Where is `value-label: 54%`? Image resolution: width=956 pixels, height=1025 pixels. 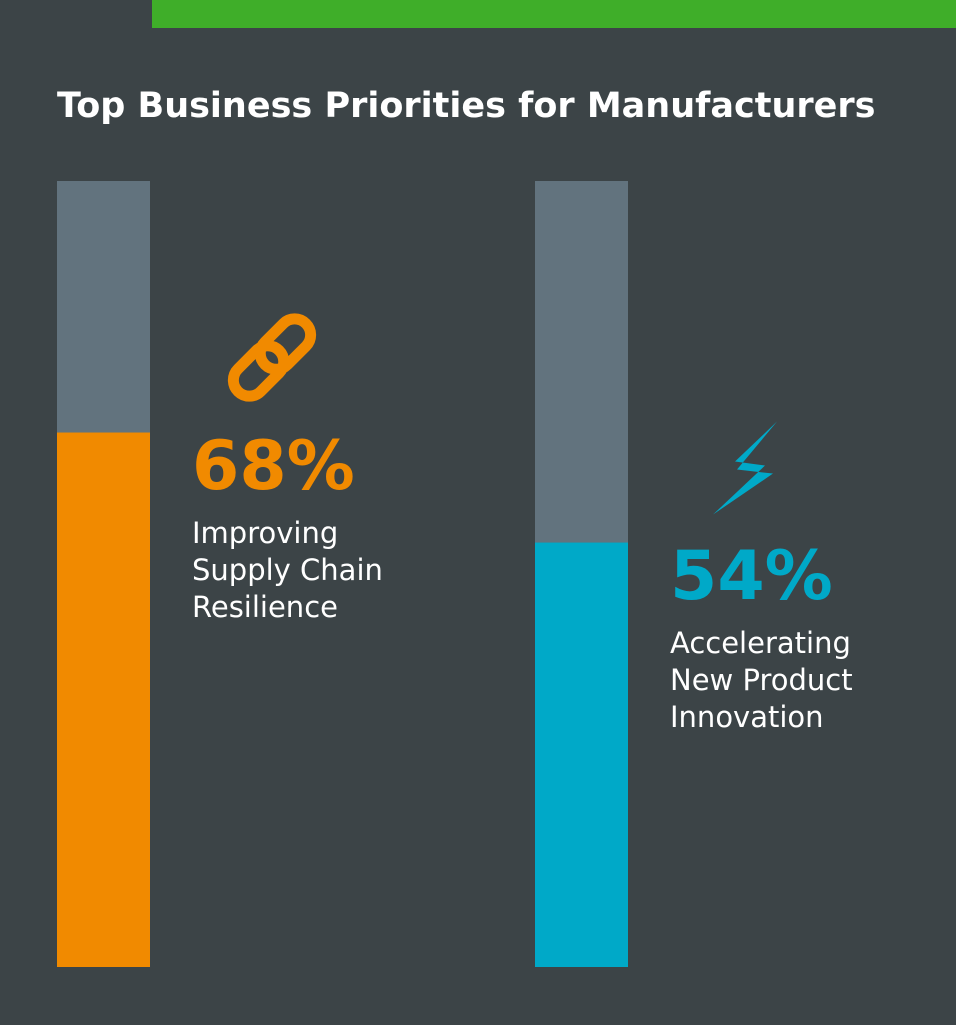
value-label: 54% is located at coordinates (751, 576).